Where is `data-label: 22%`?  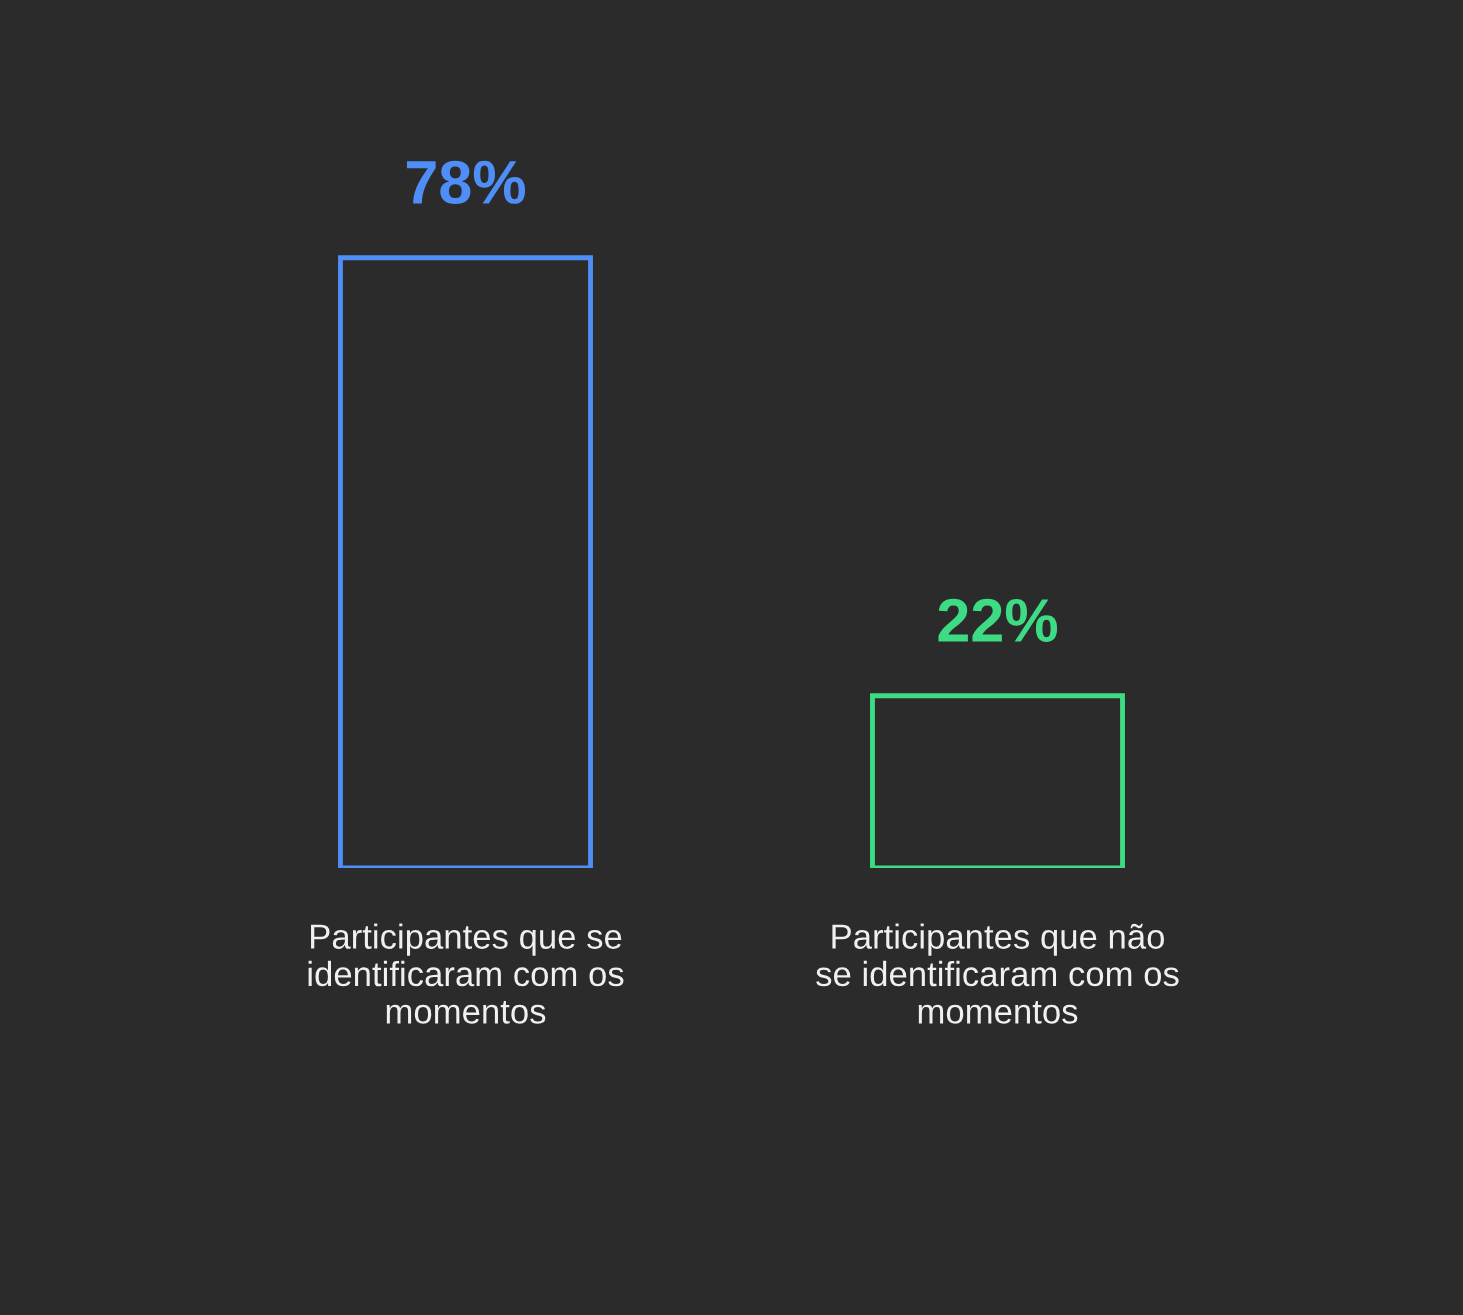 data-label: 22% is located at coordinates (998, 620).